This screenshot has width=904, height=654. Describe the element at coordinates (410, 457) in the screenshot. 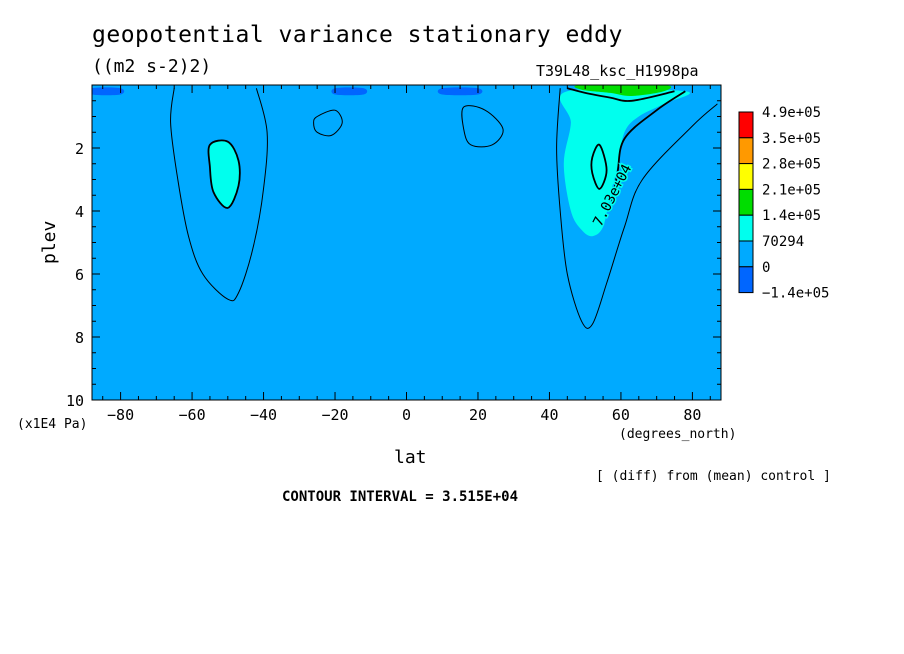

I see `x-axis-label: lat` at that location.